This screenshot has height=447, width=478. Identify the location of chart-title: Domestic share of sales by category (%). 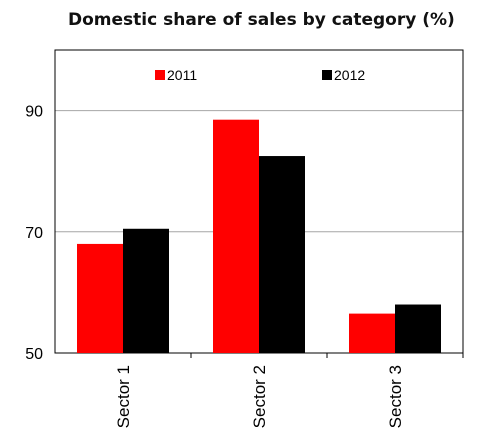
(261, 20).